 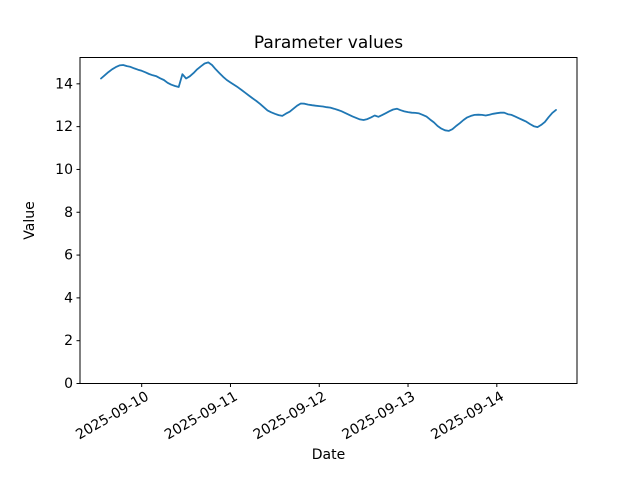 What do you see at coordinates (201, 416) in the screenshot?
I see `x-tick-label: 2025-09-11` at bounding box center [201, 416].